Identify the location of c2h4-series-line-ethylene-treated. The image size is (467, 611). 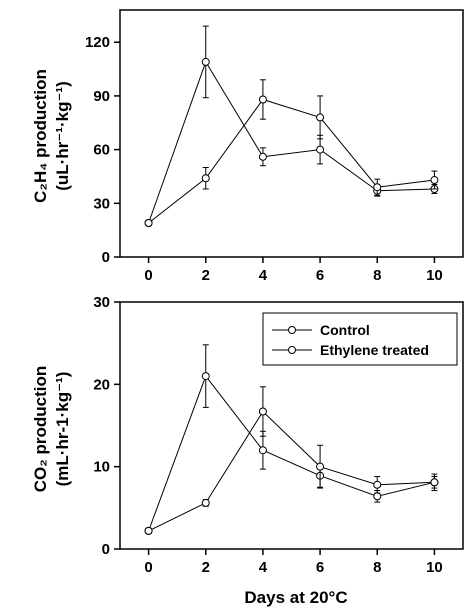
(291, 161).